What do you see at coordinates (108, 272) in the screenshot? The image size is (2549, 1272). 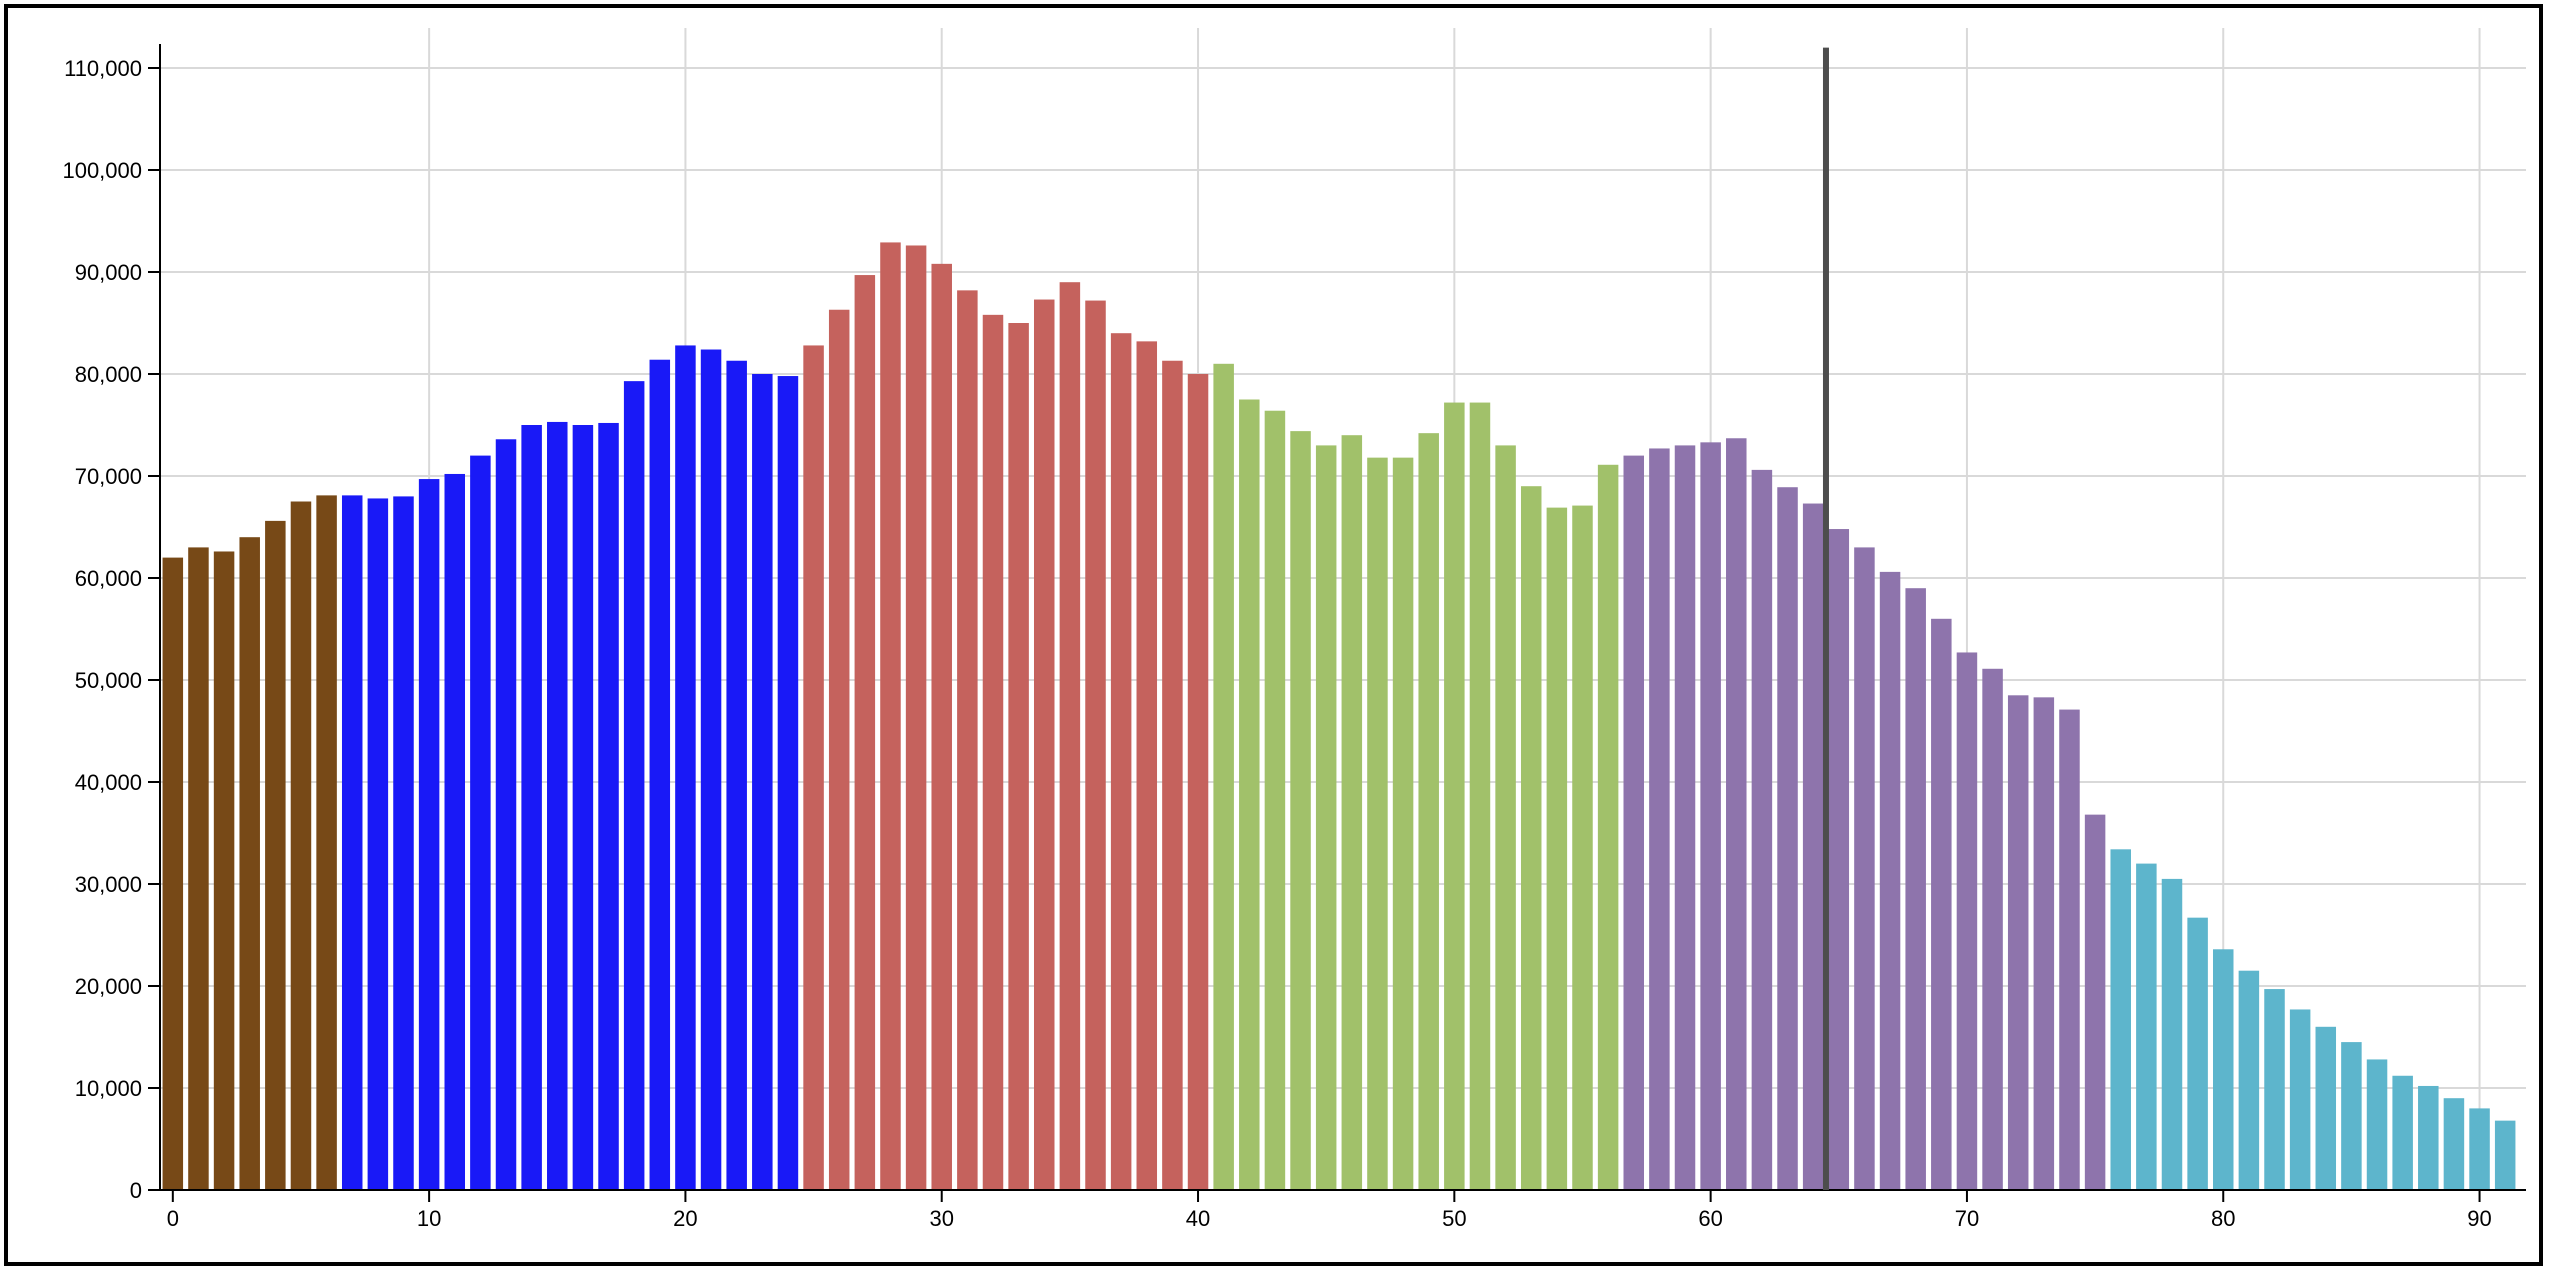 I see `y-tick-label: 90,000` at bounding box center [108, 272].